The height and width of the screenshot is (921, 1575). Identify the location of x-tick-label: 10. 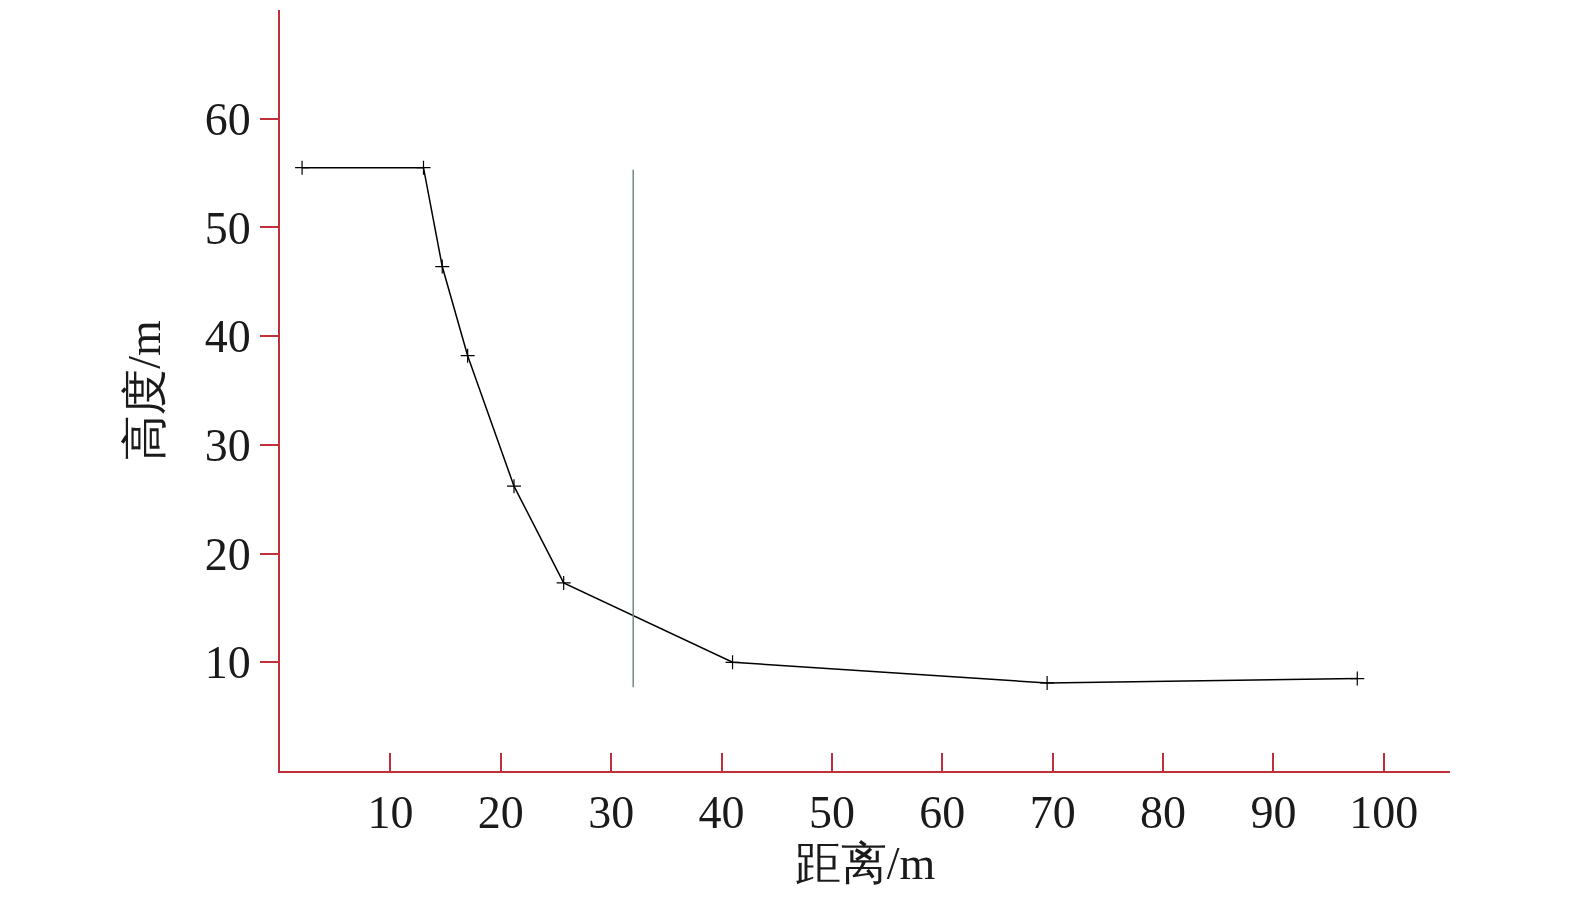
(390, 813).